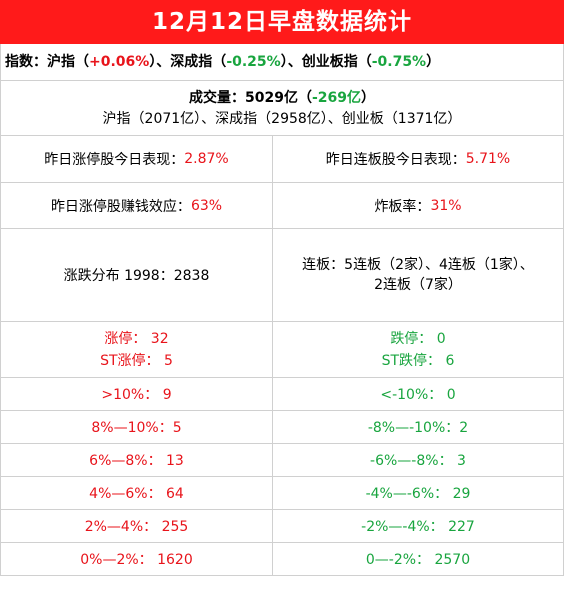  What do you see at coordinates (206, 159) in the screenshot?
I see `limit-up-performance-value: 2.87%` at bounding box center [206, 159].